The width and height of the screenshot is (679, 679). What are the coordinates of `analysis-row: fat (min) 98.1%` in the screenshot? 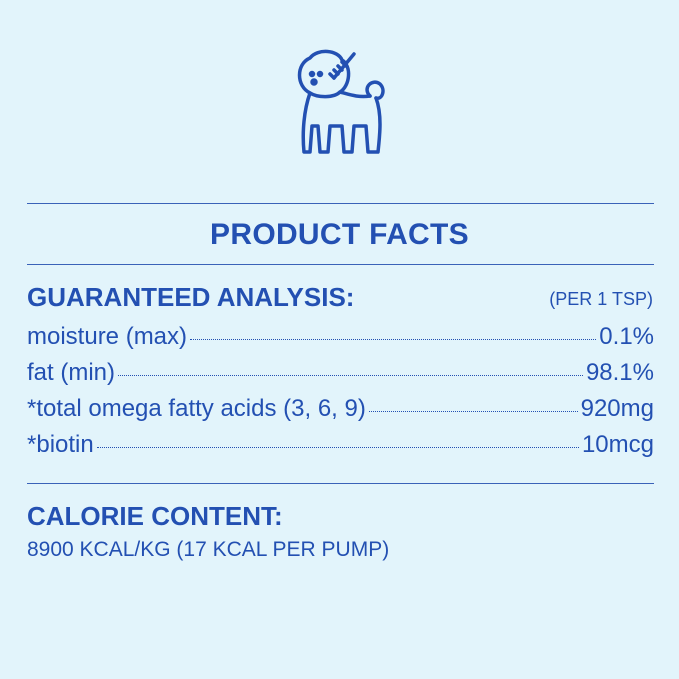 It's located at (340, 373).